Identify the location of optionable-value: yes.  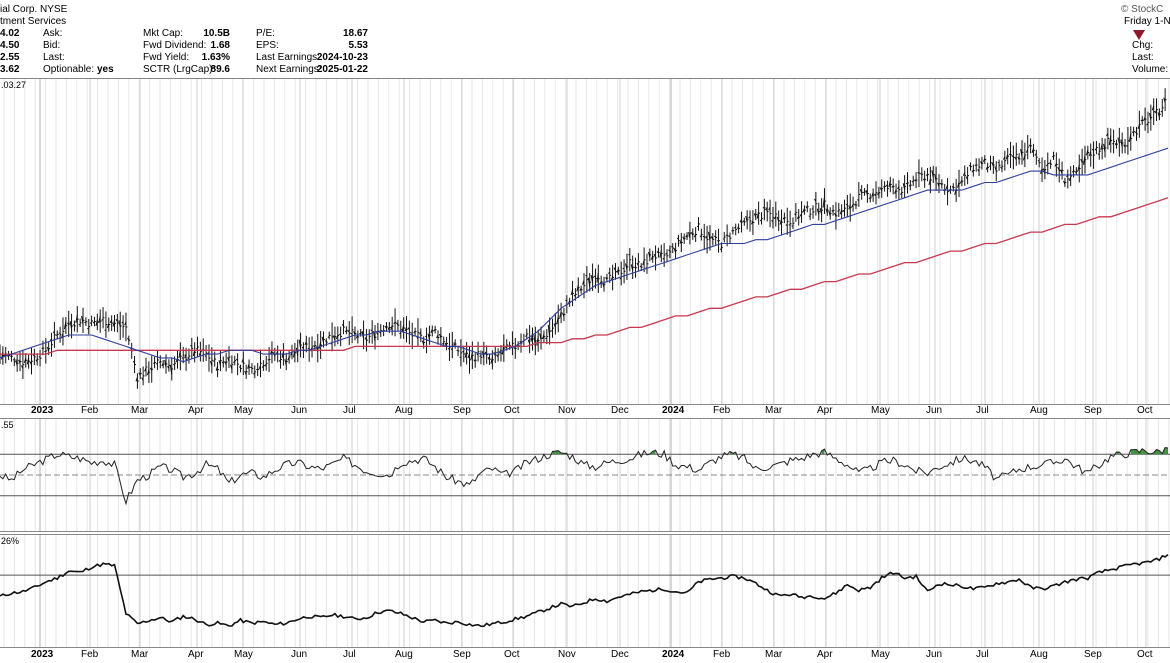
(105, 69).